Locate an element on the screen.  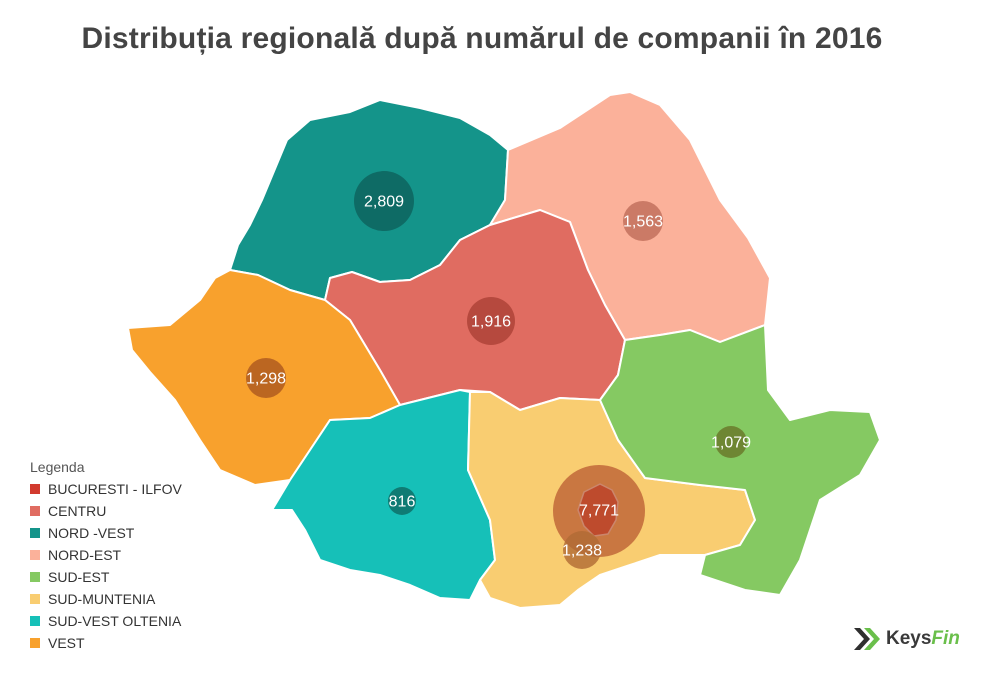
legend-item: NORD-EST is located at coordinates (106, 555).